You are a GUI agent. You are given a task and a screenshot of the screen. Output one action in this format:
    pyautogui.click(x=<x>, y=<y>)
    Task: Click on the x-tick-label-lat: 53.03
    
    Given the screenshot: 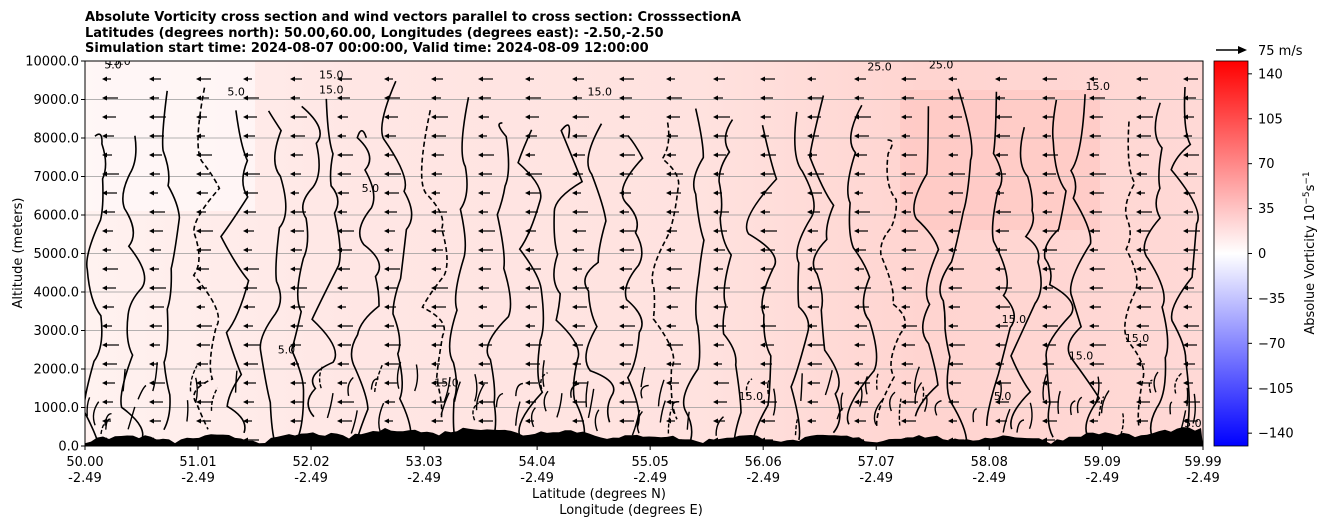 What is the action you would take?
    pyautogui.click(x=423, y=462)
    